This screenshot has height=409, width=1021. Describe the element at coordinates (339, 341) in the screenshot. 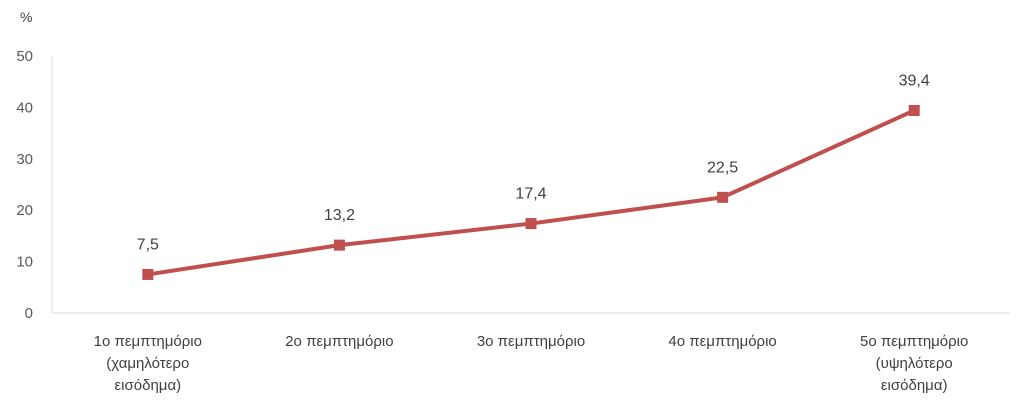

I see `x-category-label: 2ο πεμπτημόριο` at that location.